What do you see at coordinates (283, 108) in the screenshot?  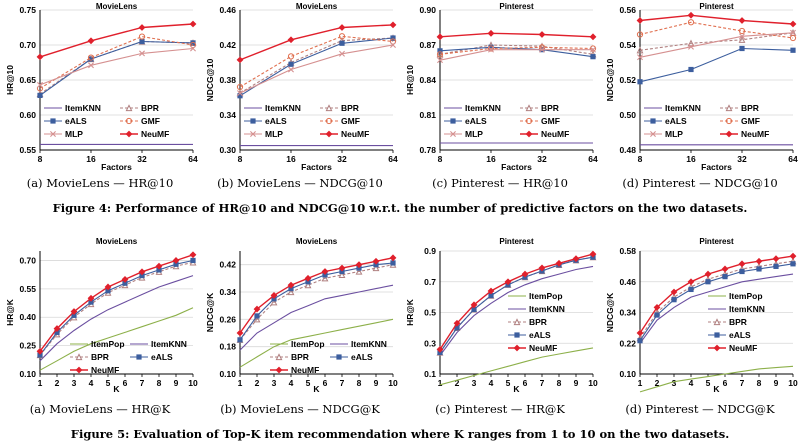 I see `fig4b-legend-itemknn-label: ItemKNN` at bounding box center [283, 108].